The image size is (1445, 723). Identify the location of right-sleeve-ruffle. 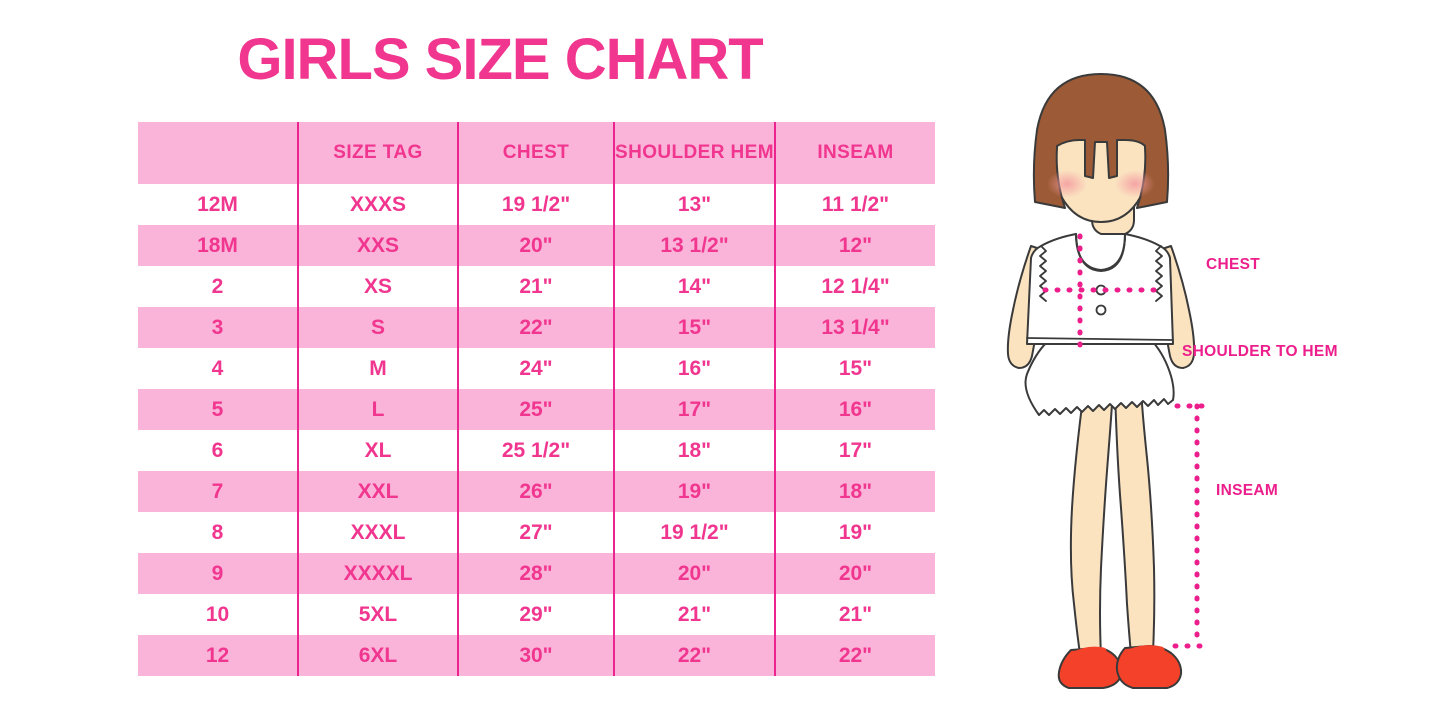
(1159, 273).